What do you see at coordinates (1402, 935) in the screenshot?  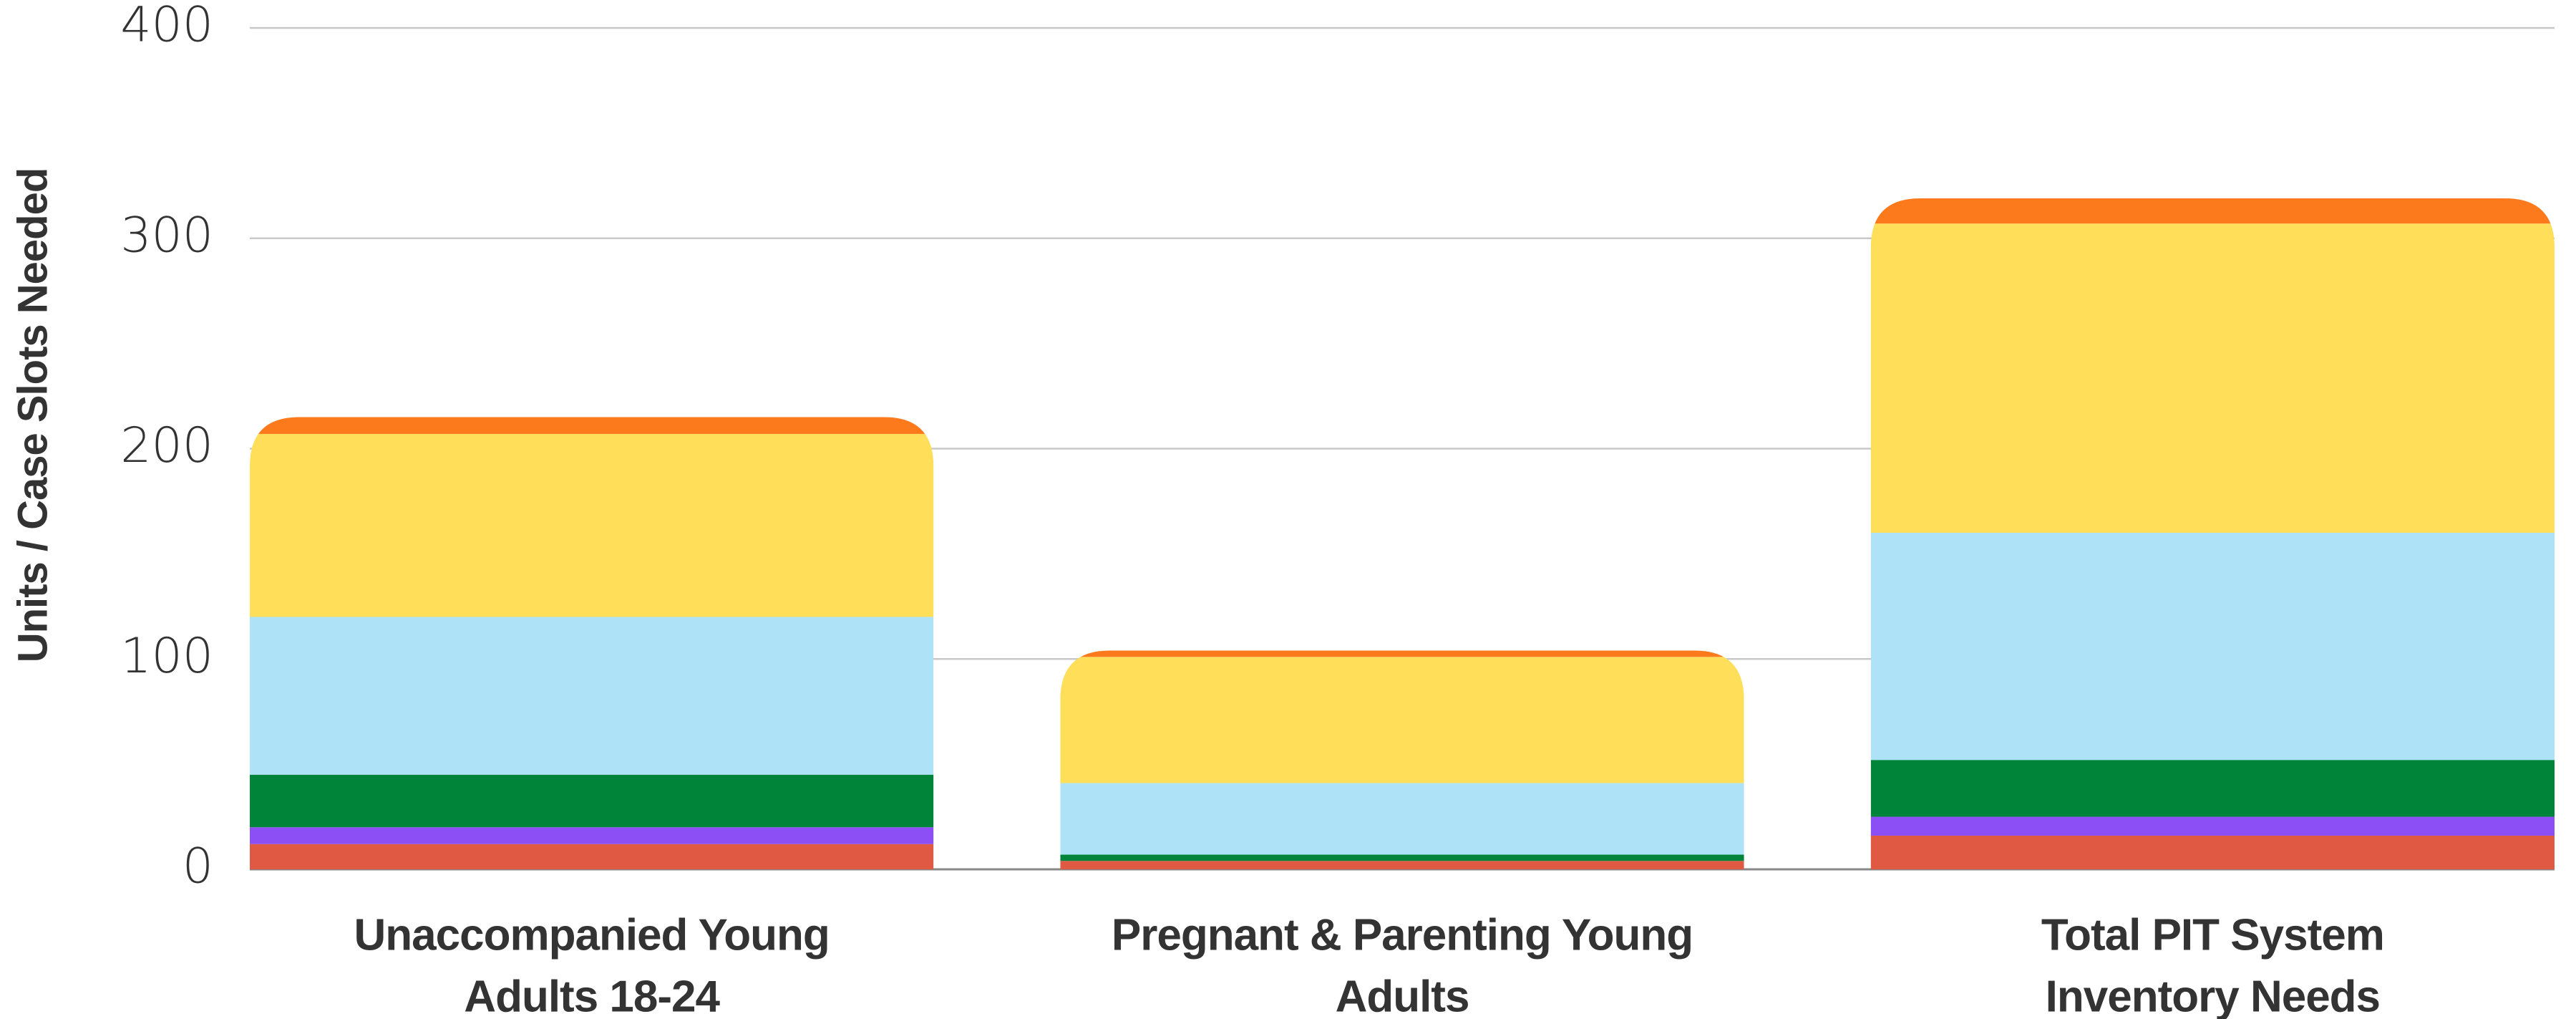 I see `x-tick-label: Pregnant & Parenting Young` at bounding box center [1402, 935].